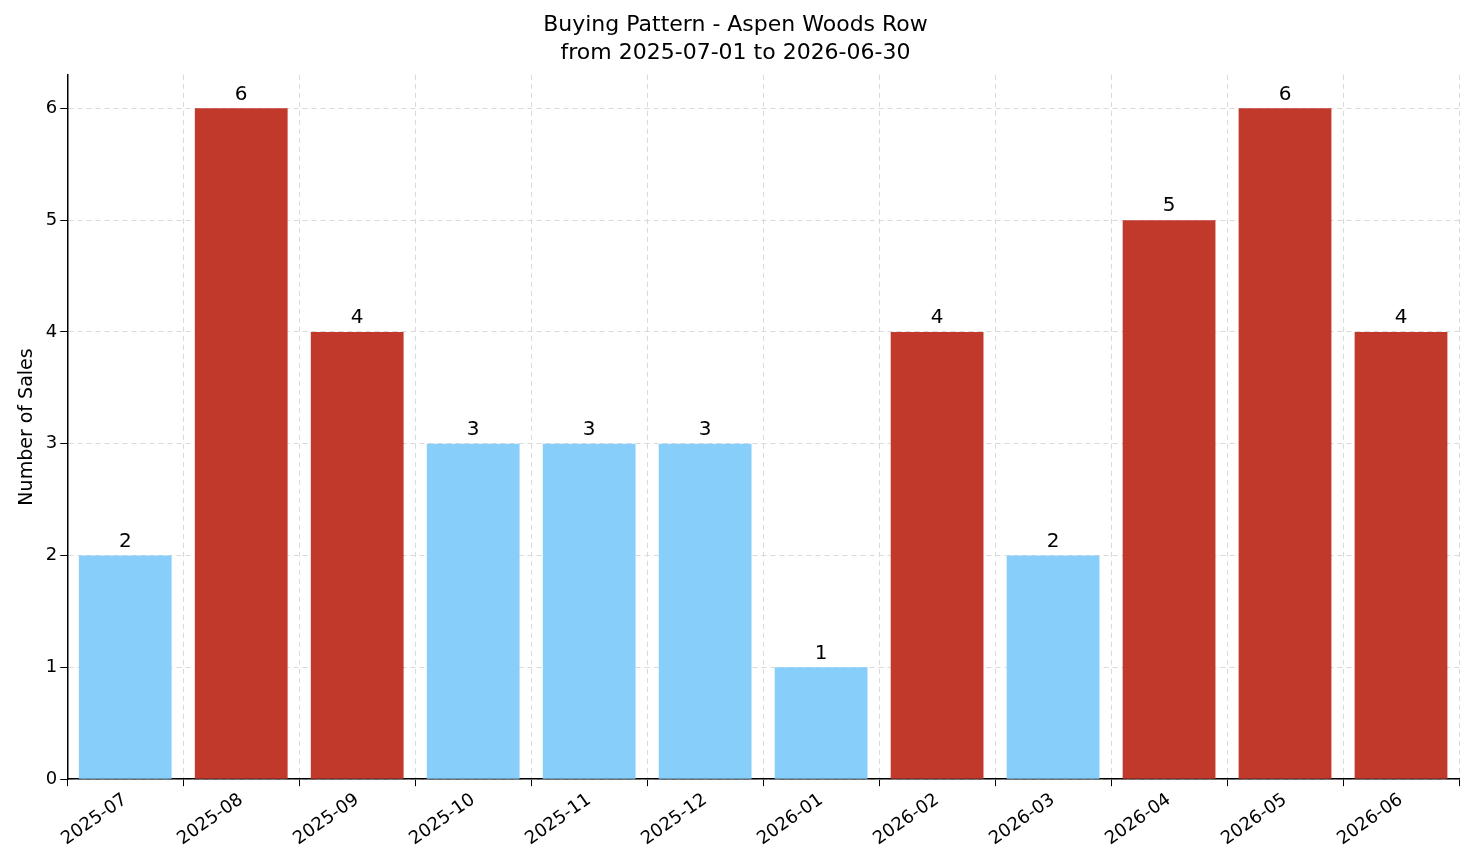  What do you see at coordinates (821, 651) in the screenshot?
I see `data-label: 1` at bounding box center [821, 651].